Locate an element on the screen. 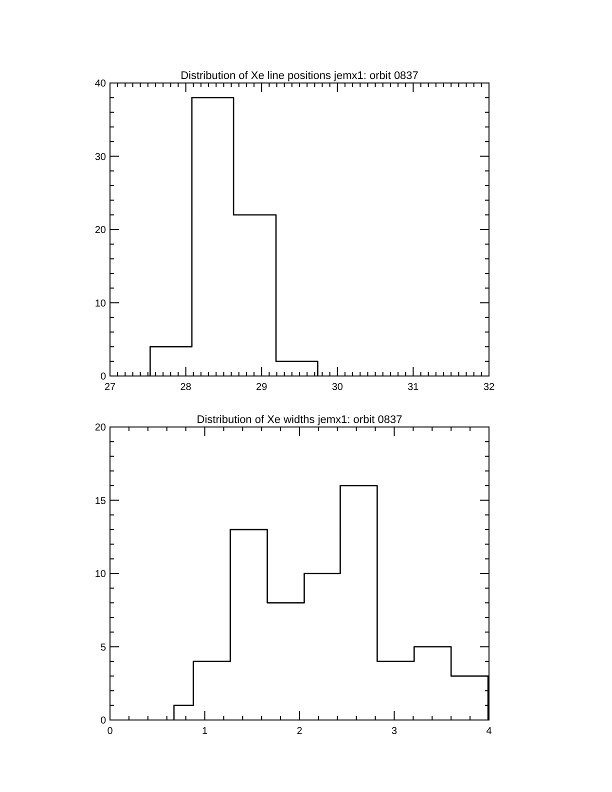 The width and height of the screenshot is (612, 792). x-tick-label: 31 is located at coordinates (414, 387).